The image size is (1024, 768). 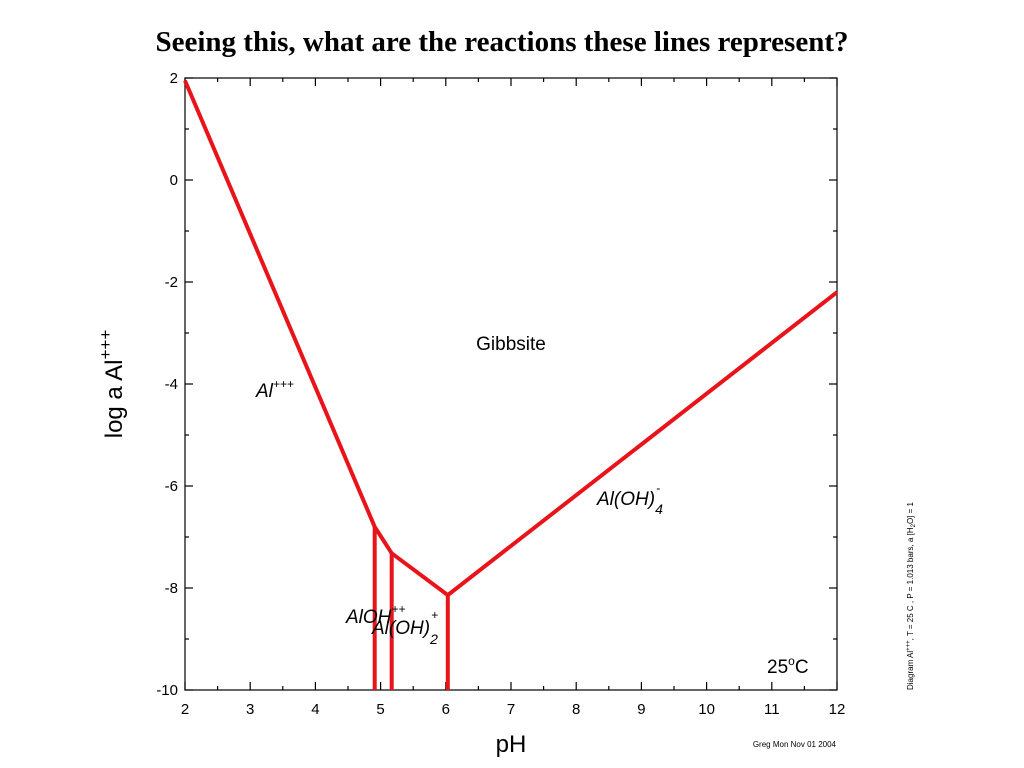 What do you see at coordinates (788, 666) in the screenshot?
I see `temperature-label: 25oC` at bounding box center [788, 666].